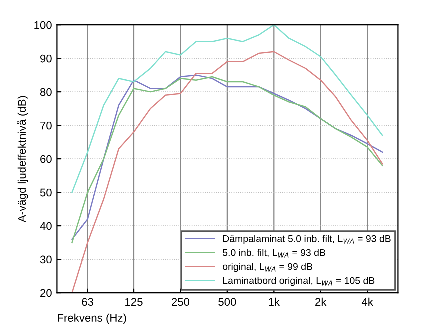 The image size is (440, 330). I want to click on x-tick-label: 1k, so click(274, 302).